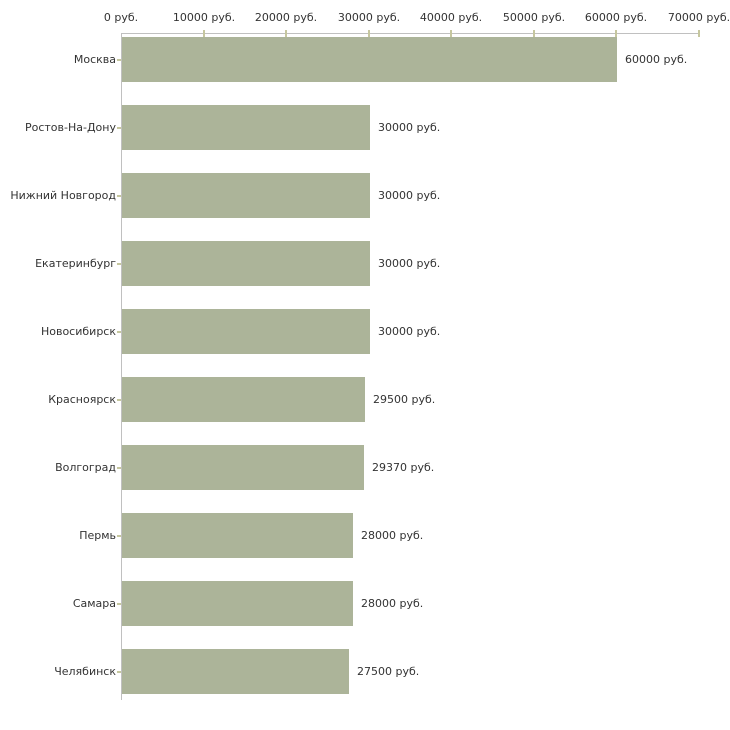 The width and height of the screenshot is (730, 730). I want to click on x-axis-tick-label: 30000 руб., so click(369, 17).